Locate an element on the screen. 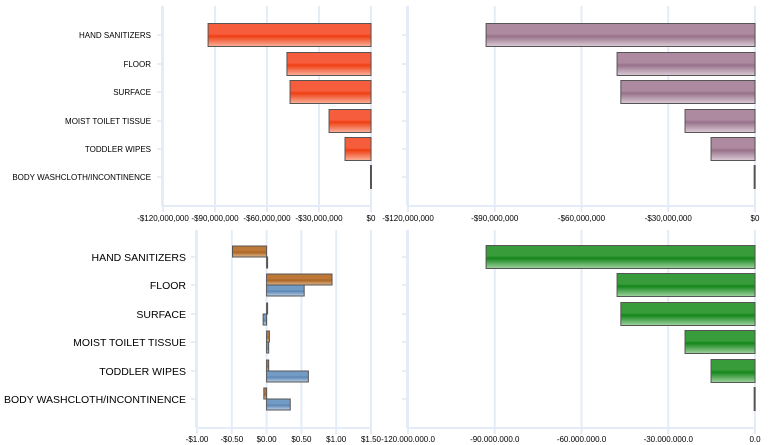 Image resolution: width=769 pixels, height=445 pixels. x-tick-label: -30.000.000.0 is located at coordinates (669, 439).